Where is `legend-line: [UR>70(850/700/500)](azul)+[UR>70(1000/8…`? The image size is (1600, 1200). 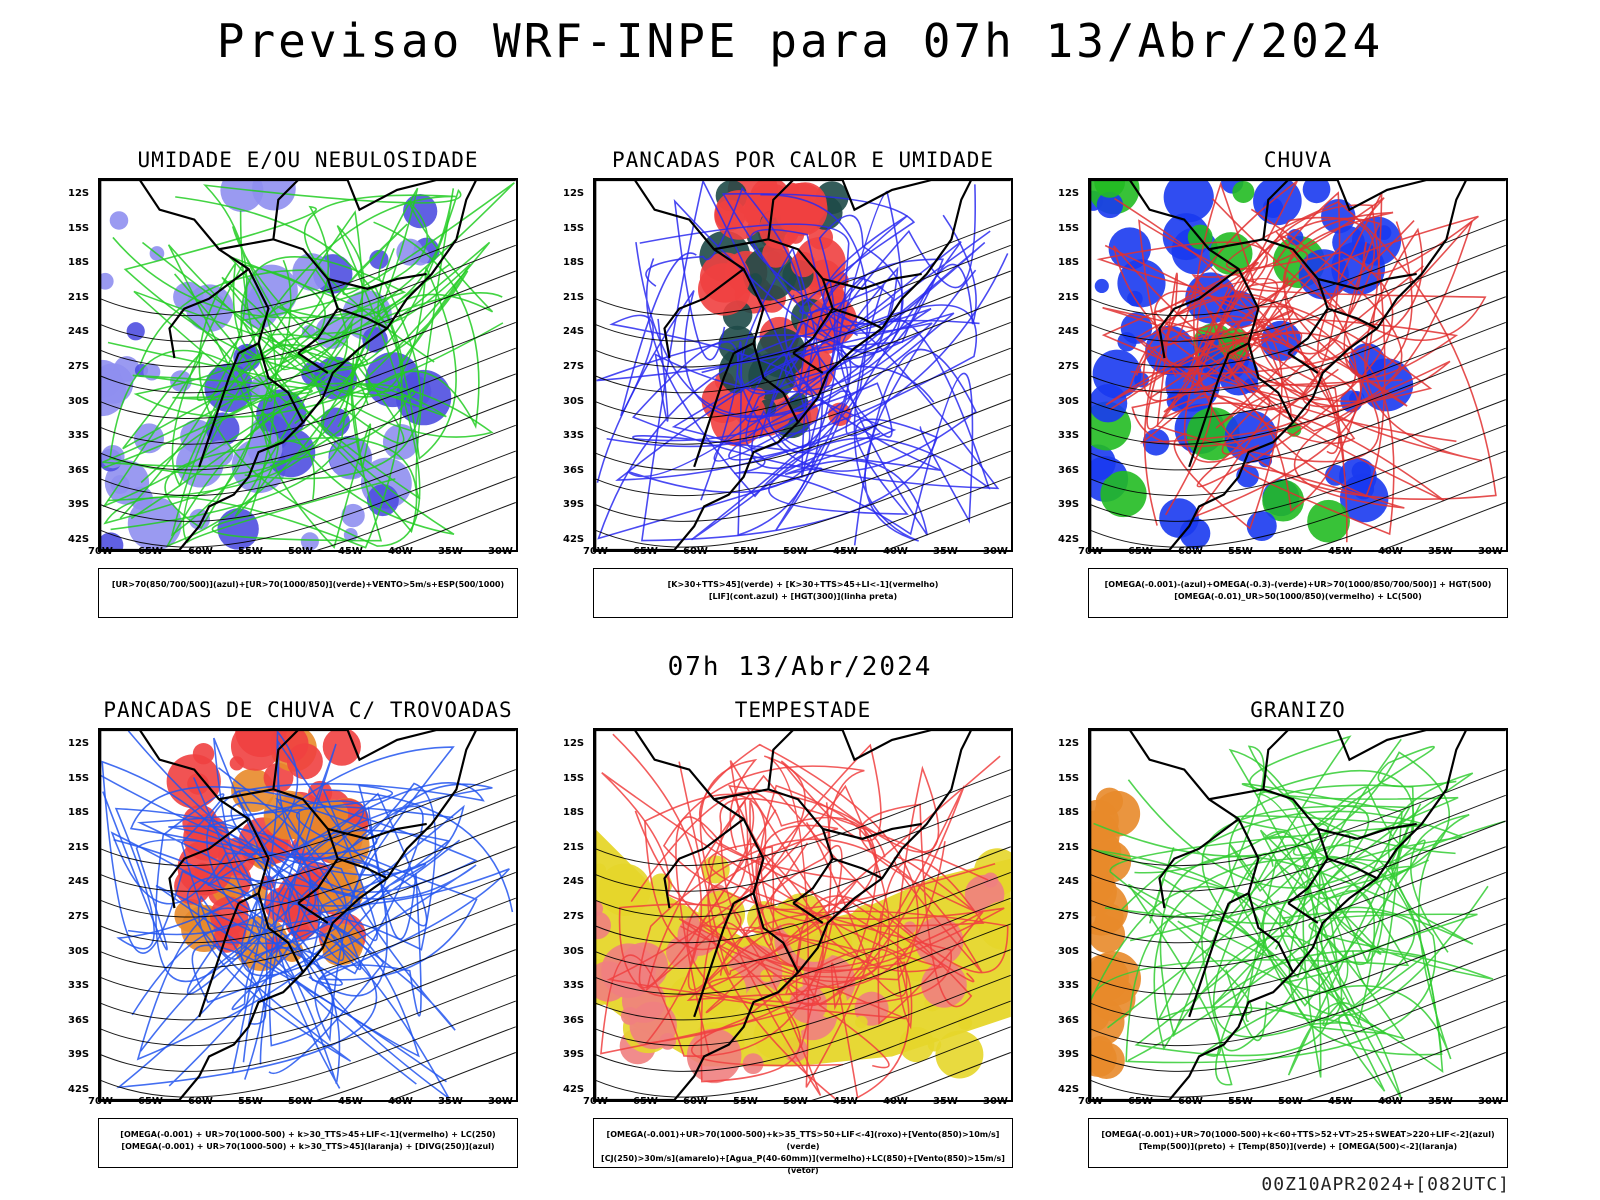 legend-line: [UR>70(850/700/500)](azul)+[UR>70(1000/8… is located at coordinates (308, 584).